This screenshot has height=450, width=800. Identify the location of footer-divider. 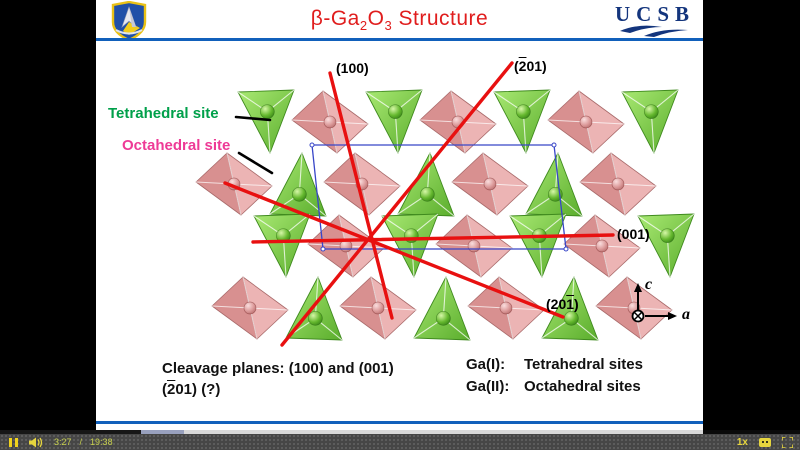
(399, 422).